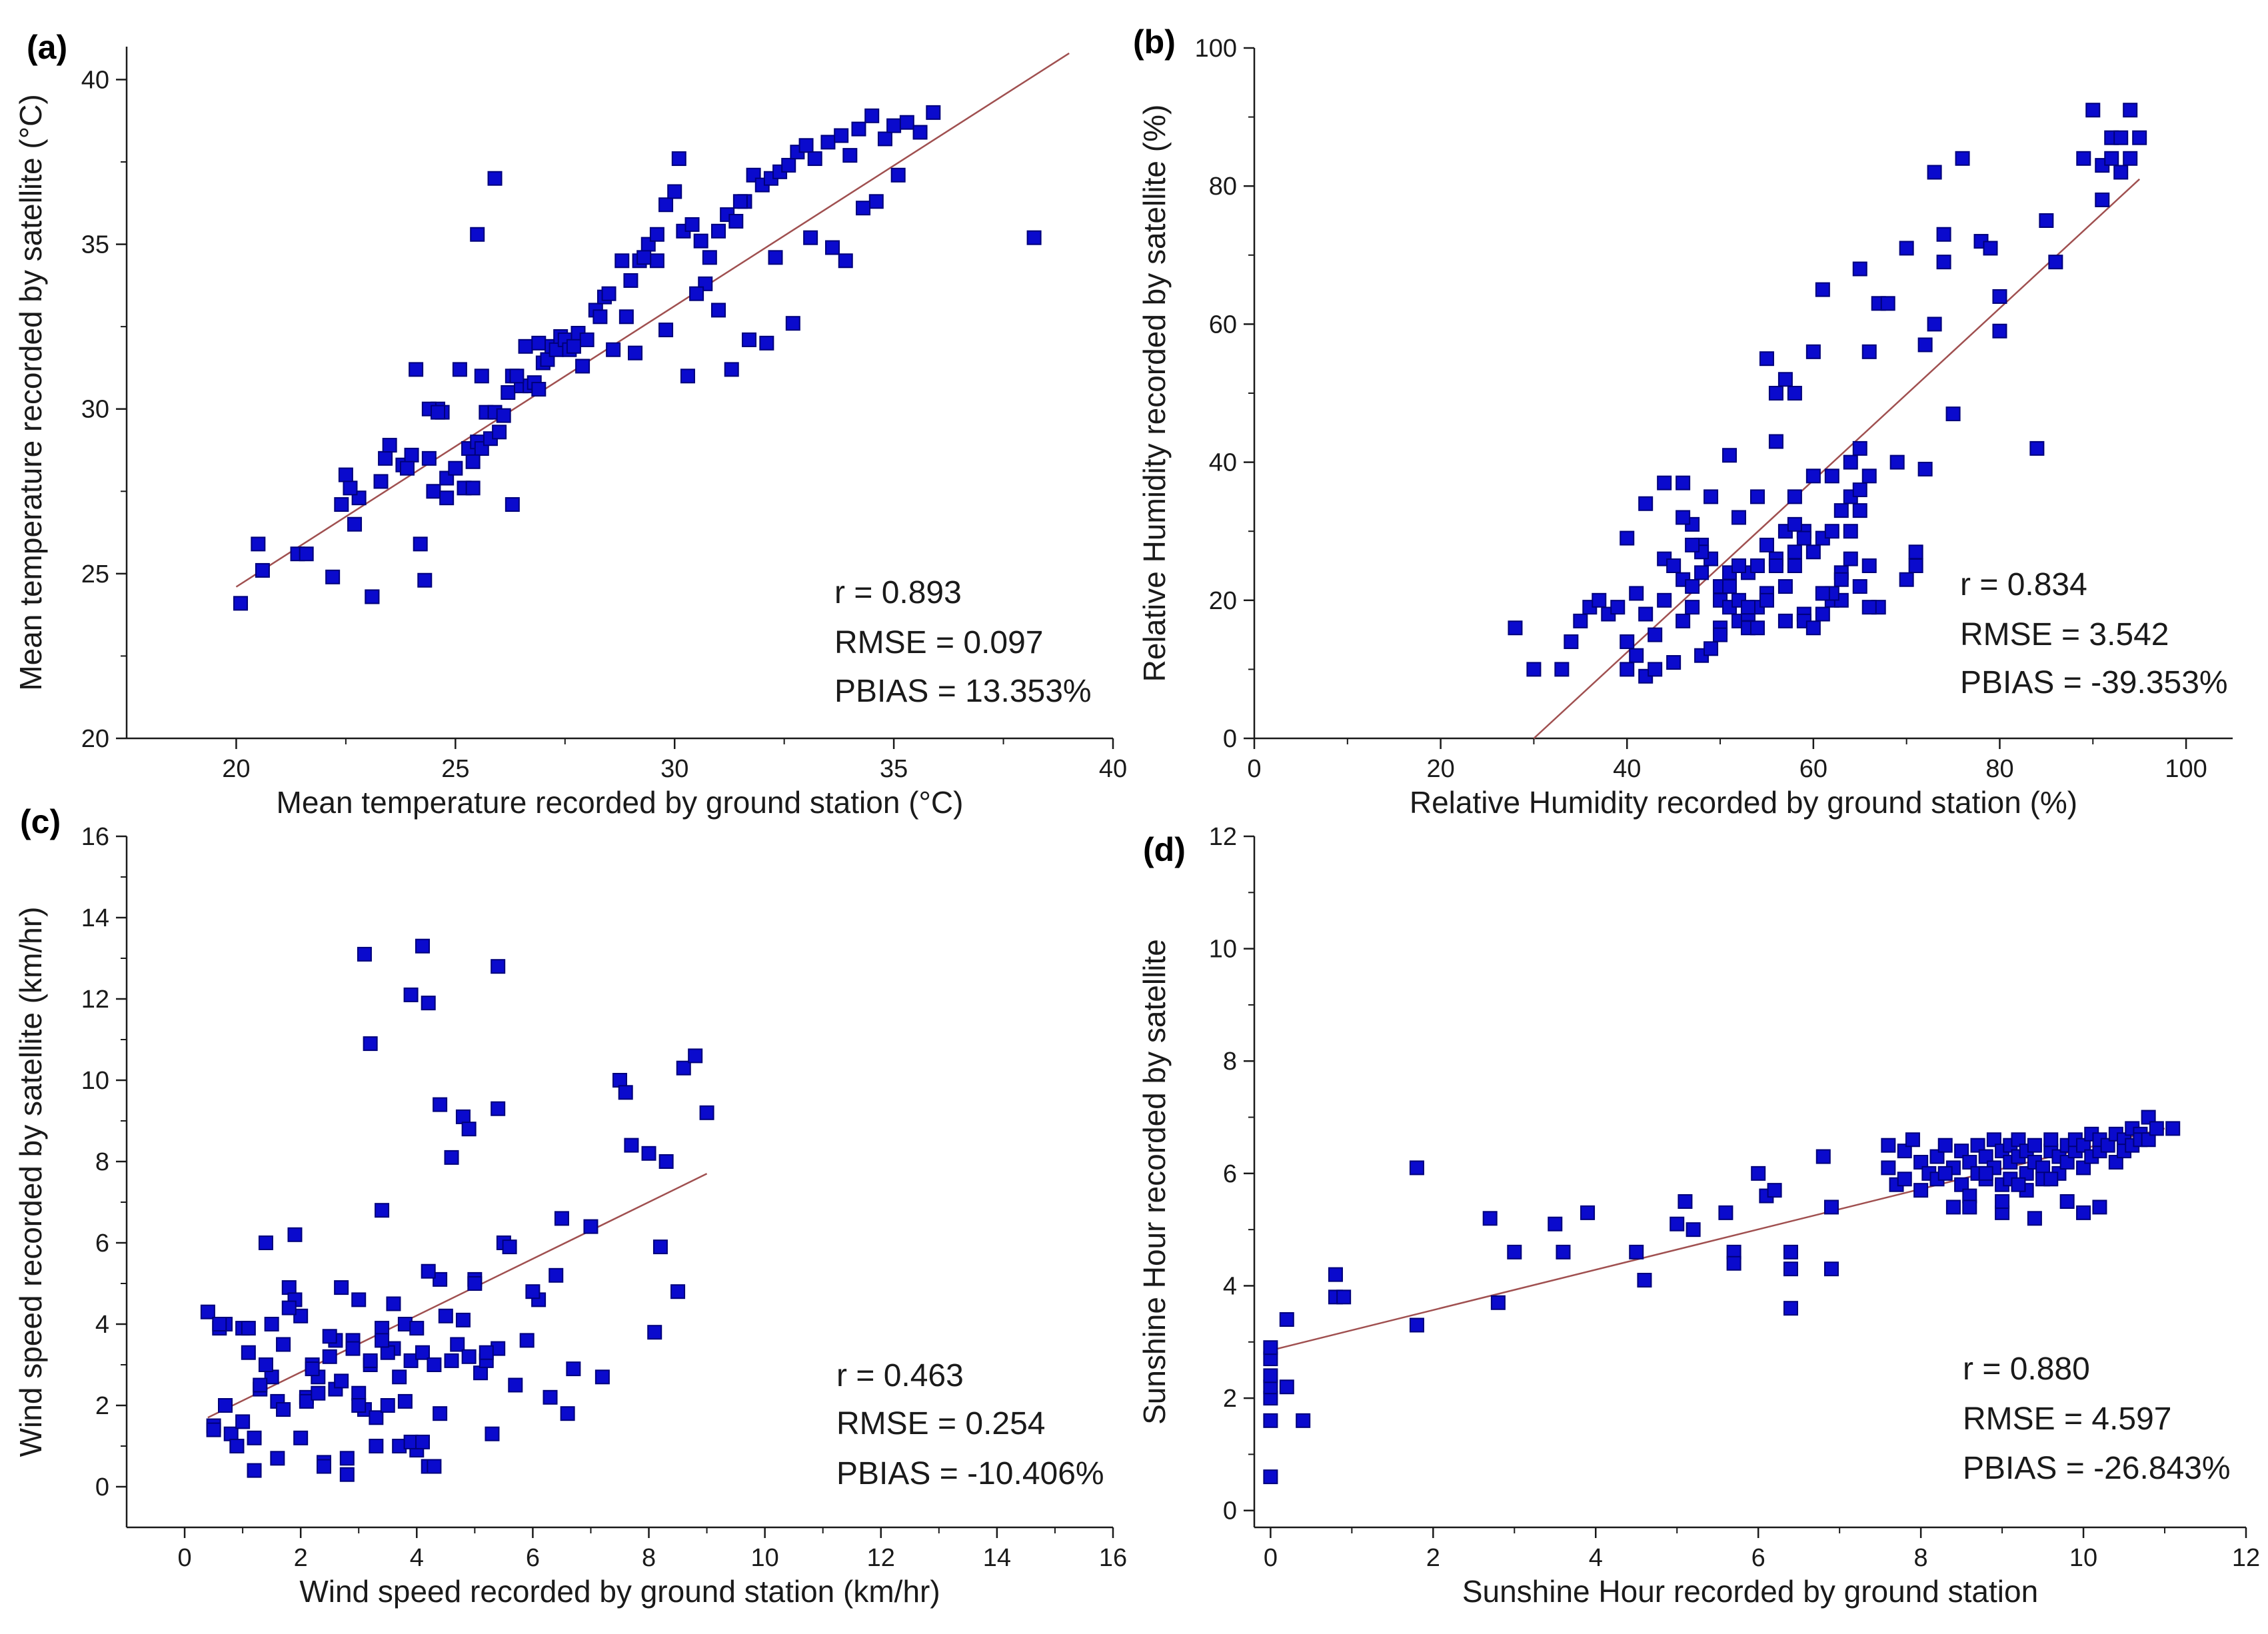 Image resolution: width=2268 pixels, height=1634 pixels. What do you see at coordinates (95, 1000) in the screenshot?
I see `y-tick-label: 12` at bounding box center [95, 1000].